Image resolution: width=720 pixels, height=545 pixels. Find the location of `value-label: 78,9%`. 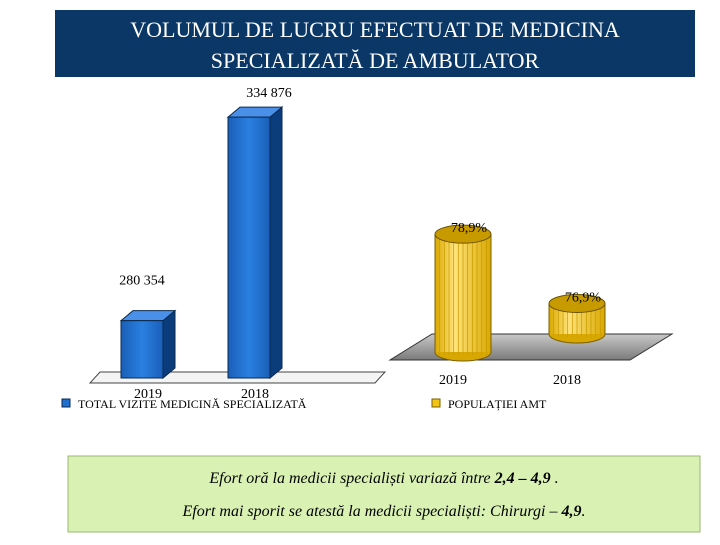

value-label: 78,9% is located at coordinates (469, 228).